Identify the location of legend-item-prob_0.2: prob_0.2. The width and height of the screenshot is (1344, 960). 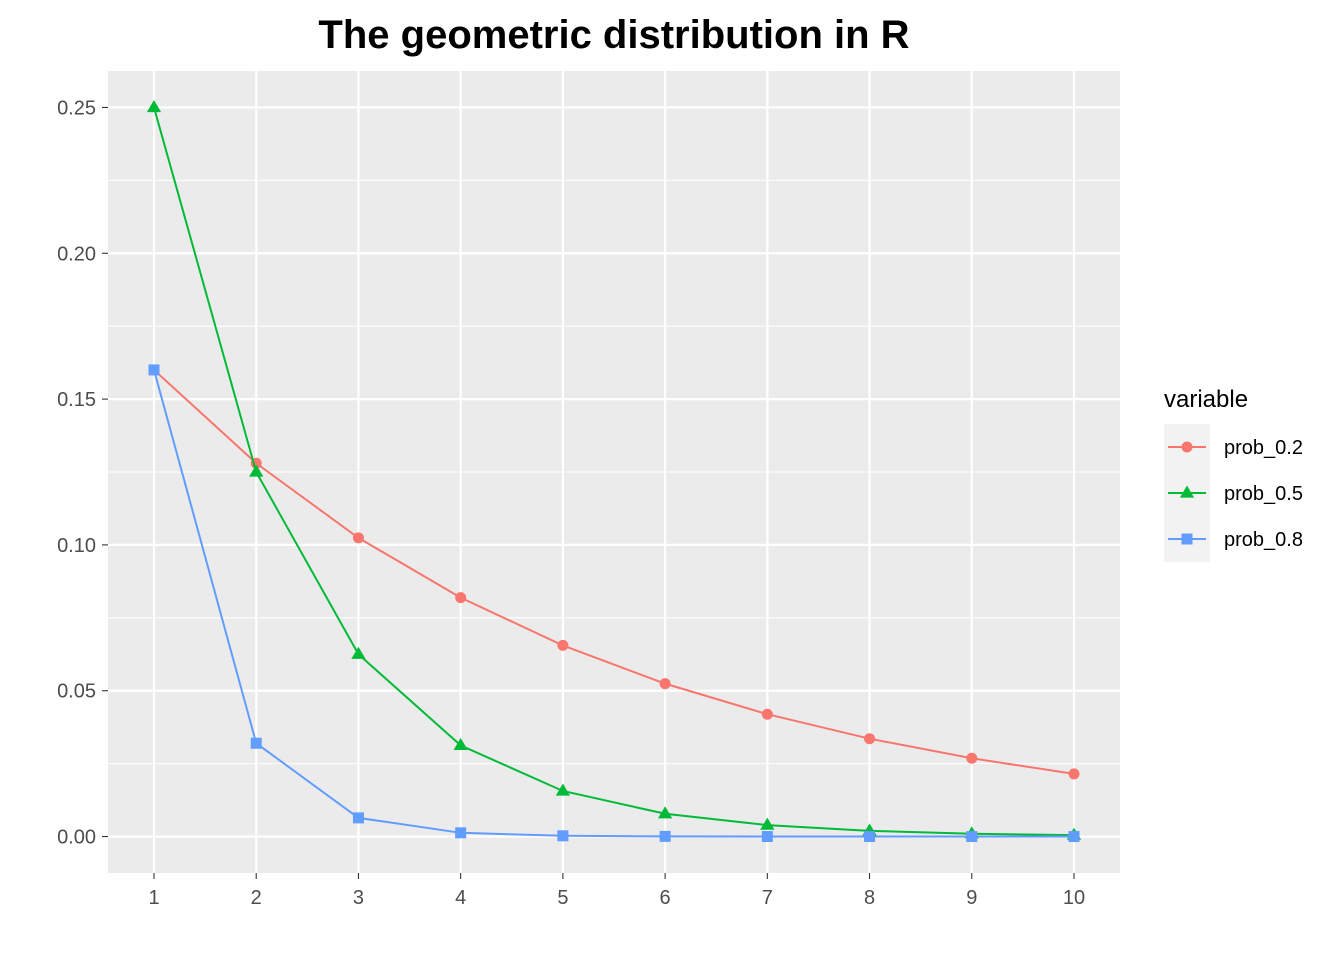
(1233, 447).